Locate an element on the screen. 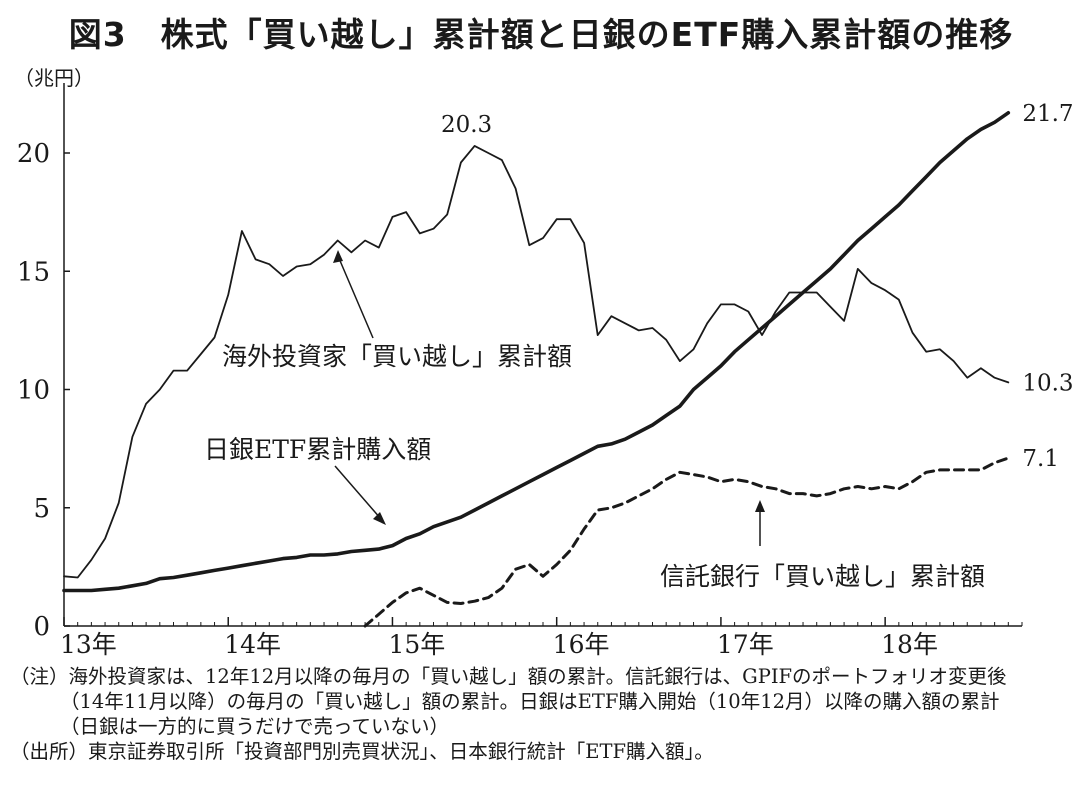 This screenshot has height=790, width=1082. x-tick-label: 15年 is located at coordinates (416, 644).